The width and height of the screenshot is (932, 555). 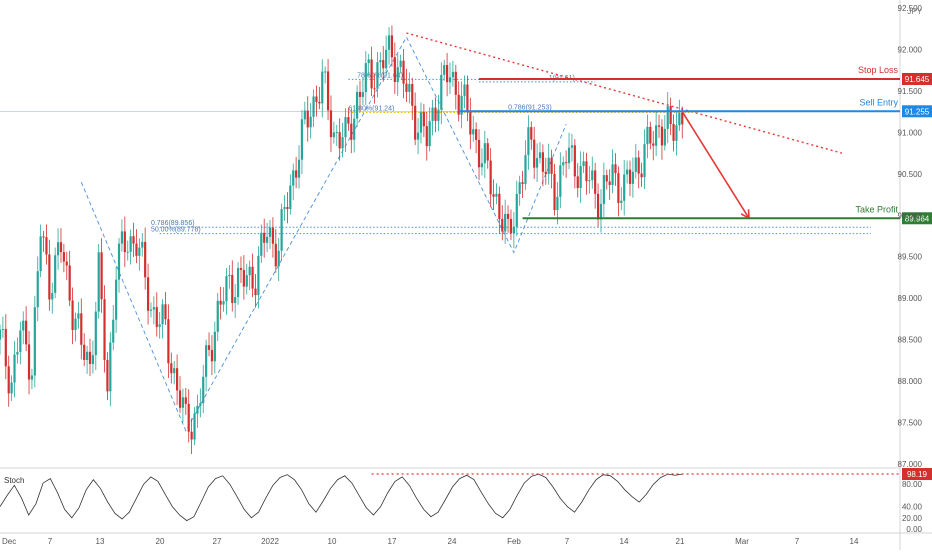 What do you see at coordinates (14, 480) in the screenshot?
I see `stoch-label: Stoch` at bounding box center [14, 480].